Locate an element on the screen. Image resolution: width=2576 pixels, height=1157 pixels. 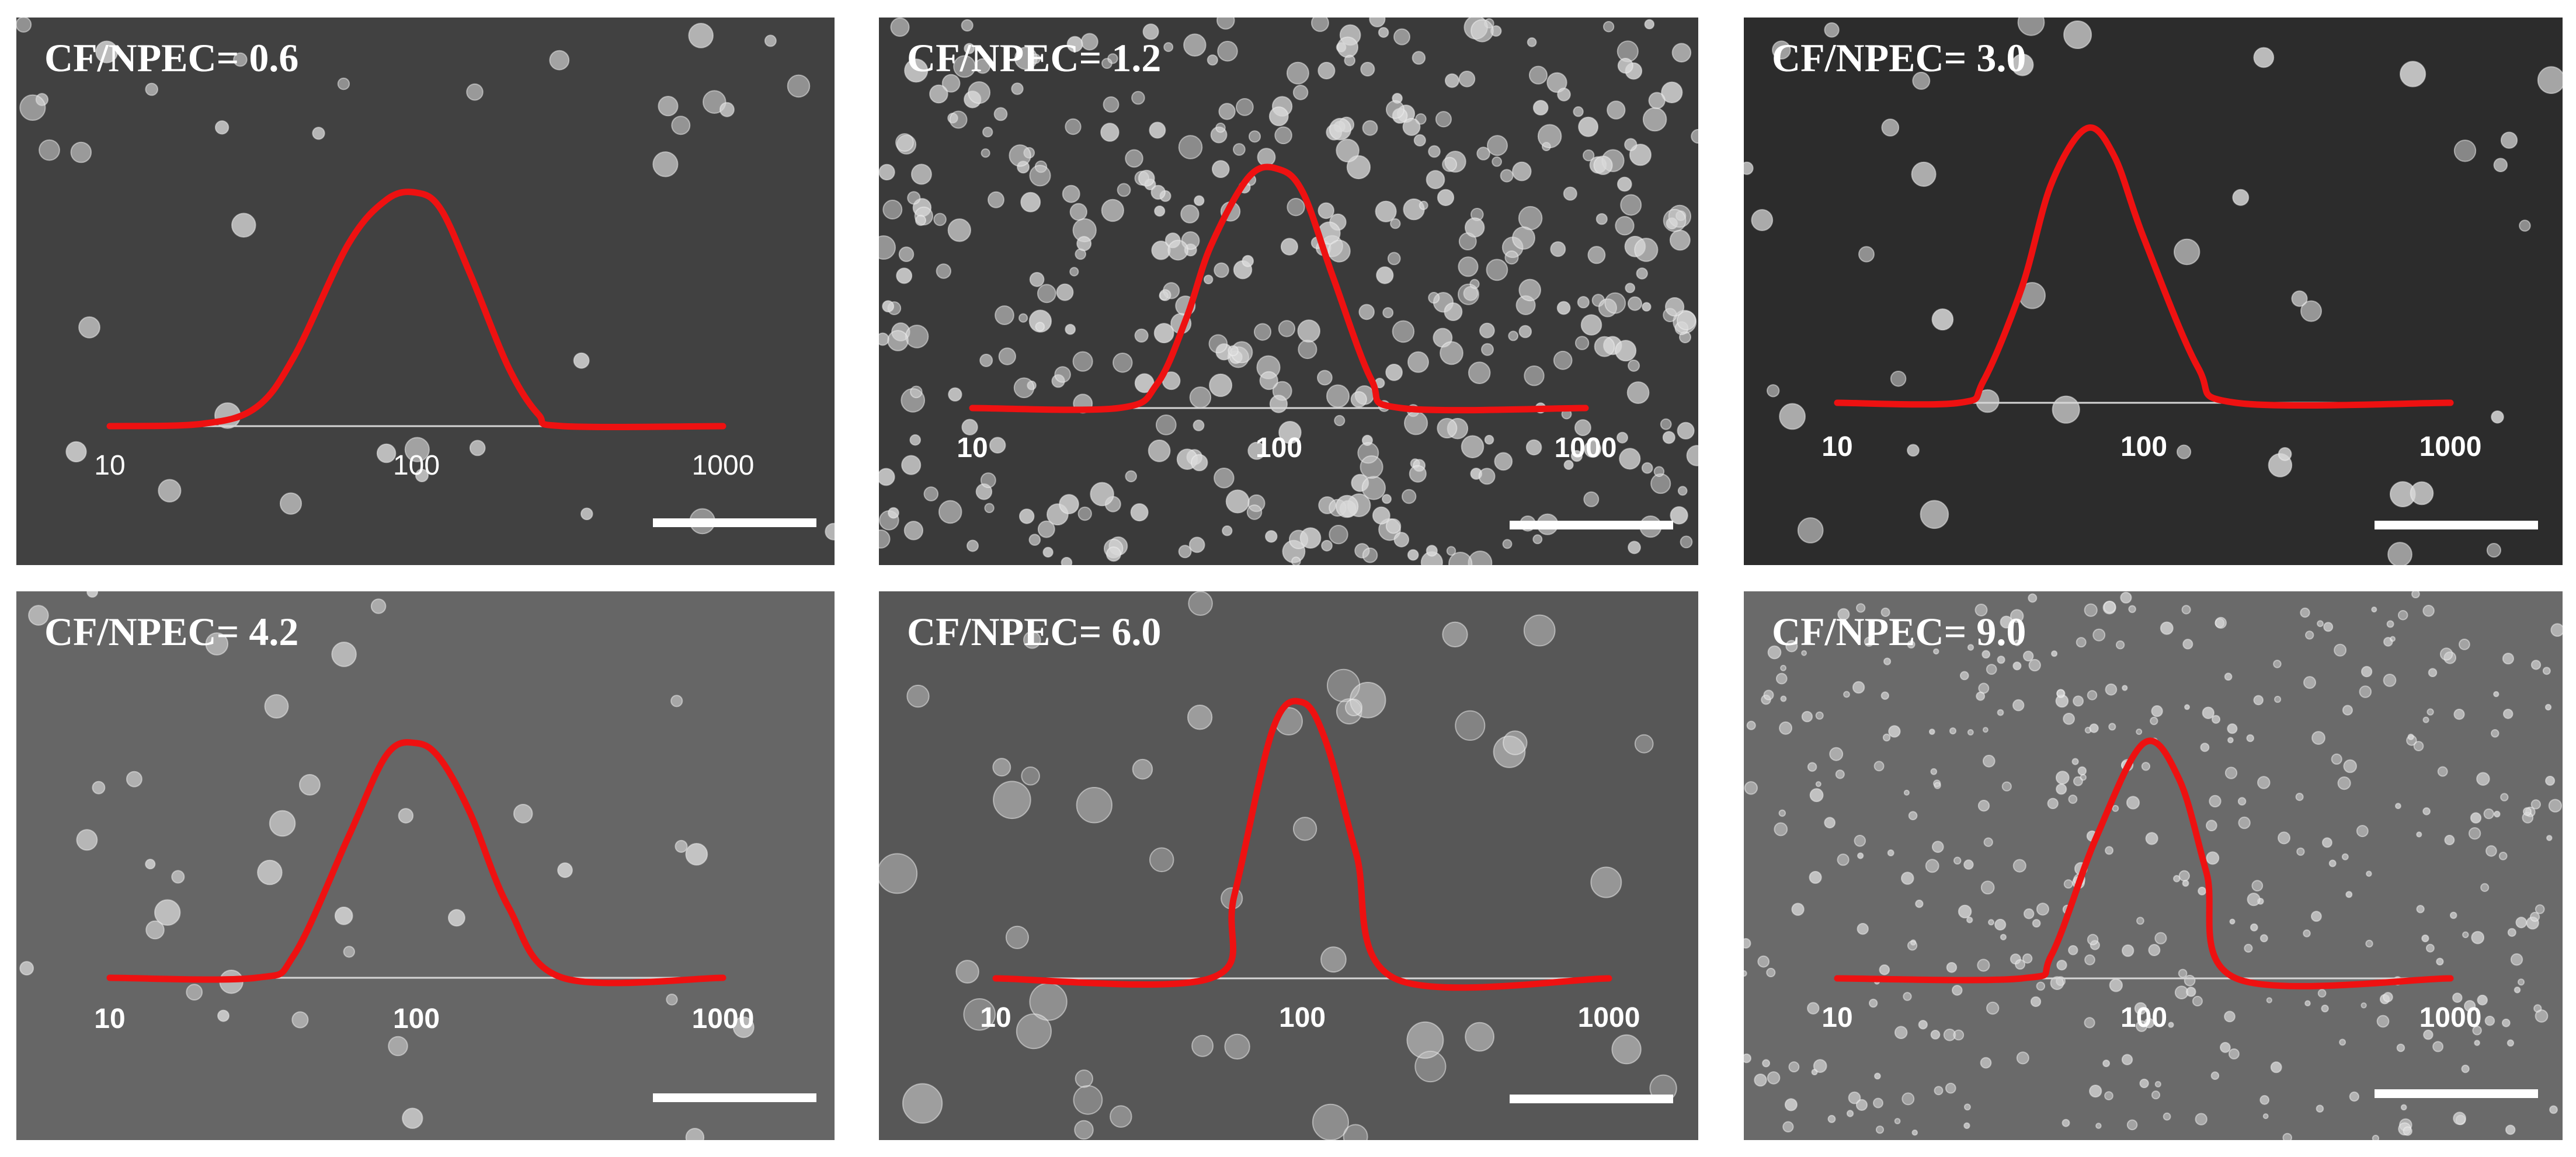
panel-title: CF/NPEC= 1.2 is located at coordinates (1035, 58).